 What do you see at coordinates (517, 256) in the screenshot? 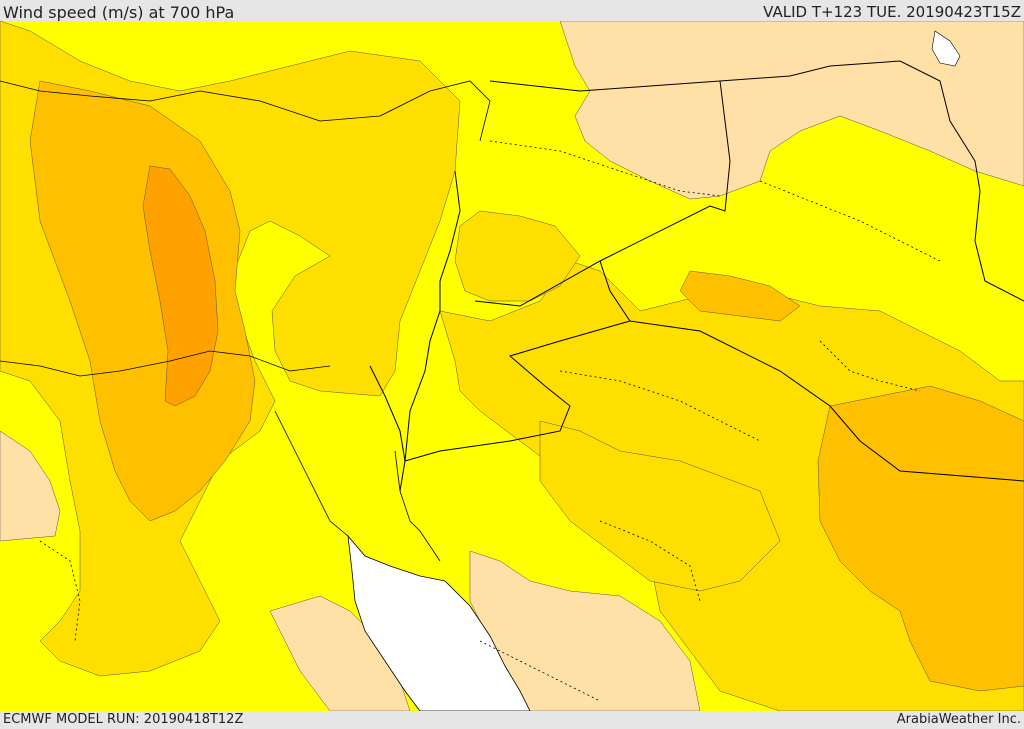
I see `band-2-north-plain` at bounding box center [517, 256].